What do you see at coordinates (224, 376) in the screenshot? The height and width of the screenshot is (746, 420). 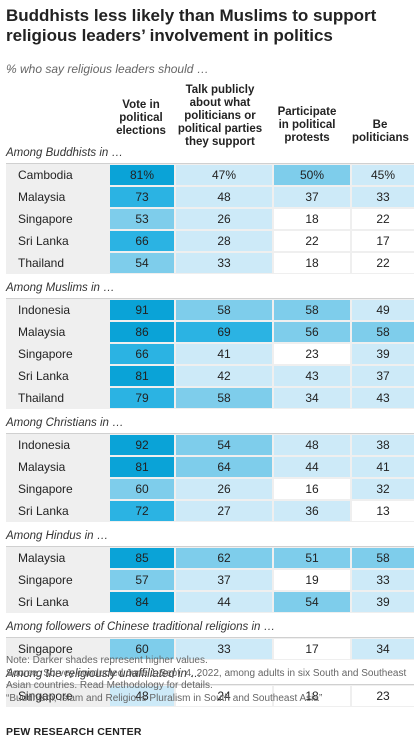 I see `value-cell: 42` at bounding box center [224, 376].